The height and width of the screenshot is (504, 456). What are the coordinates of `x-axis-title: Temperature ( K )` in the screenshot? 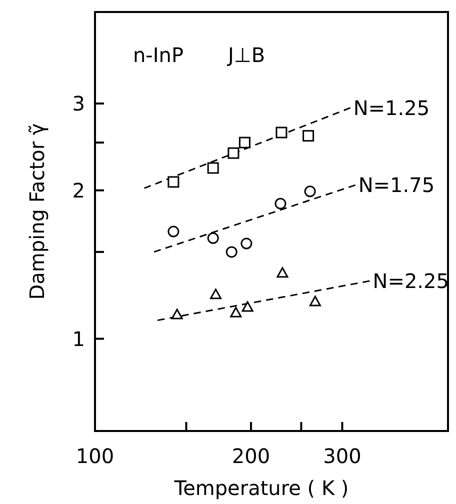 It's located at (261, 488).